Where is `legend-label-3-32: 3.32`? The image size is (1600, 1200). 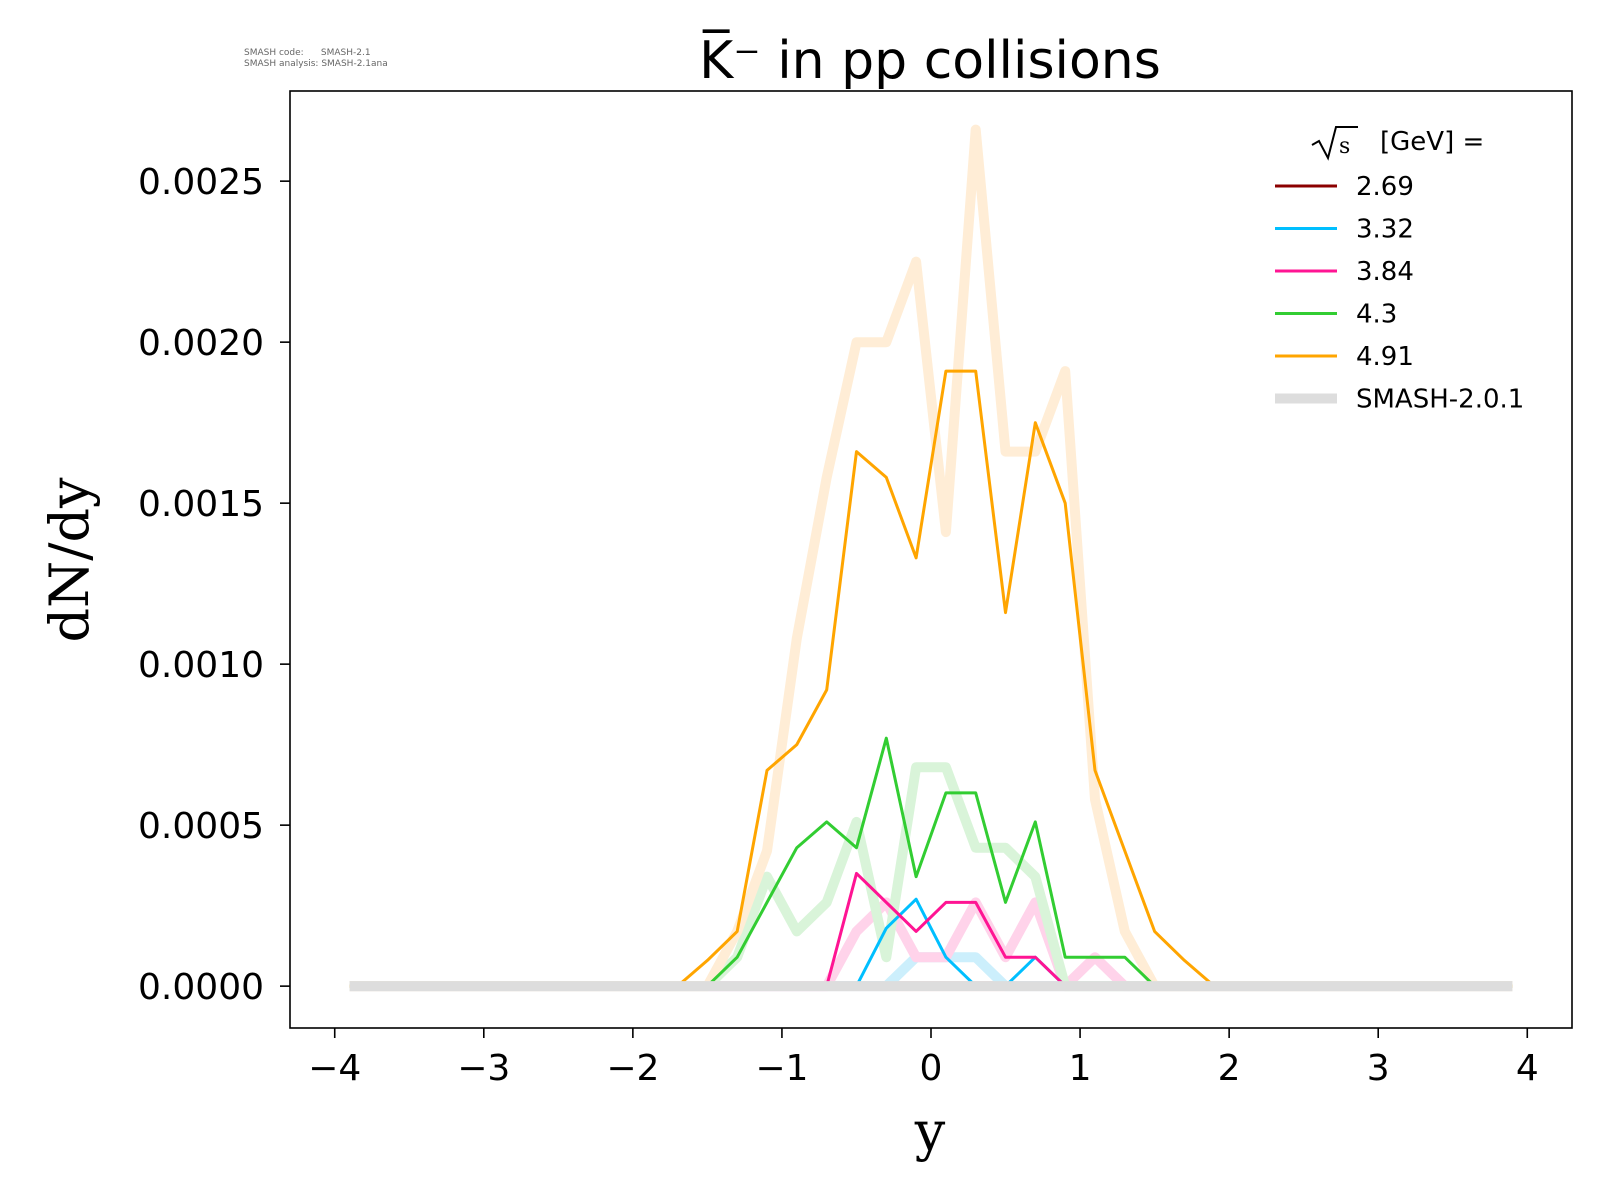
legend-label-3-32: 3.32 is located at coordinates (1385, 230).